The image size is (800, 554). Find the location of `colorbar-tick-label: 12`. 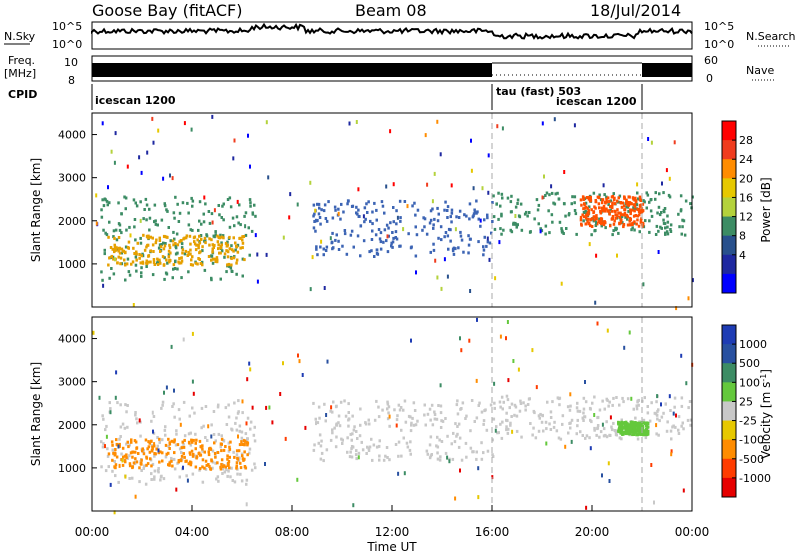

colorbar-tick-label: 12 is located at coordinates (746, 217).